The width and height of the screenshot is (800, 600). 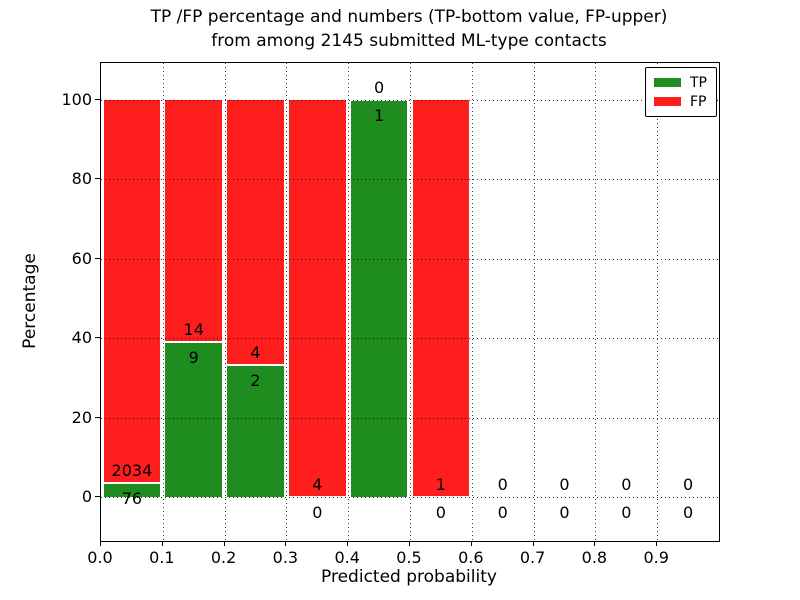 What do you see at coordinates (223, 557) in the screenshot?
I see `x-tick-label: 0.2` at bounding box center [223, 557].